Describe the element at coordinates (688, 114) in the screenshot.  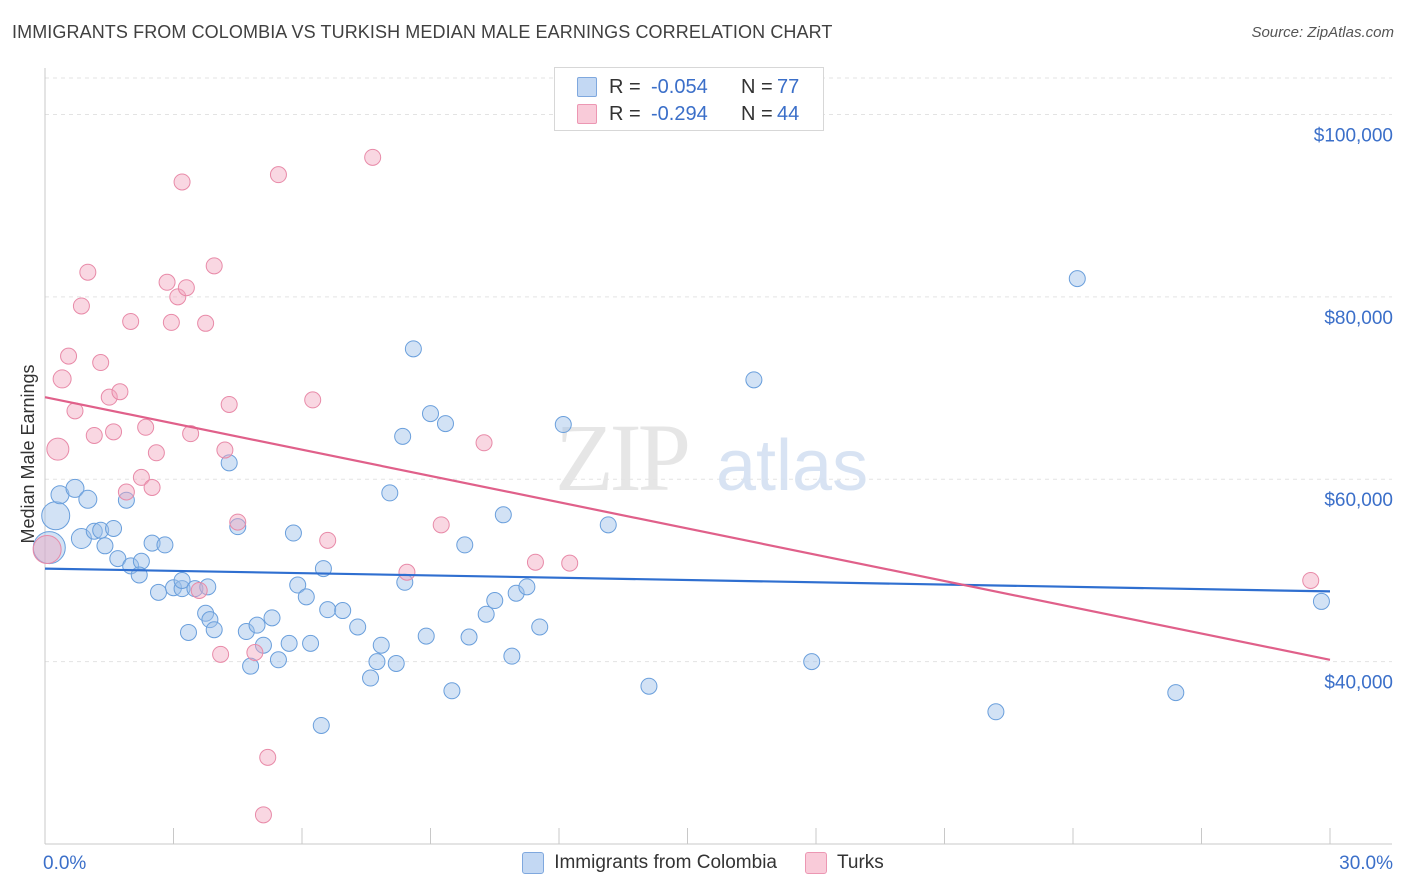
I see `legend-row-turks: R = -0.294 N = 44` at that location.